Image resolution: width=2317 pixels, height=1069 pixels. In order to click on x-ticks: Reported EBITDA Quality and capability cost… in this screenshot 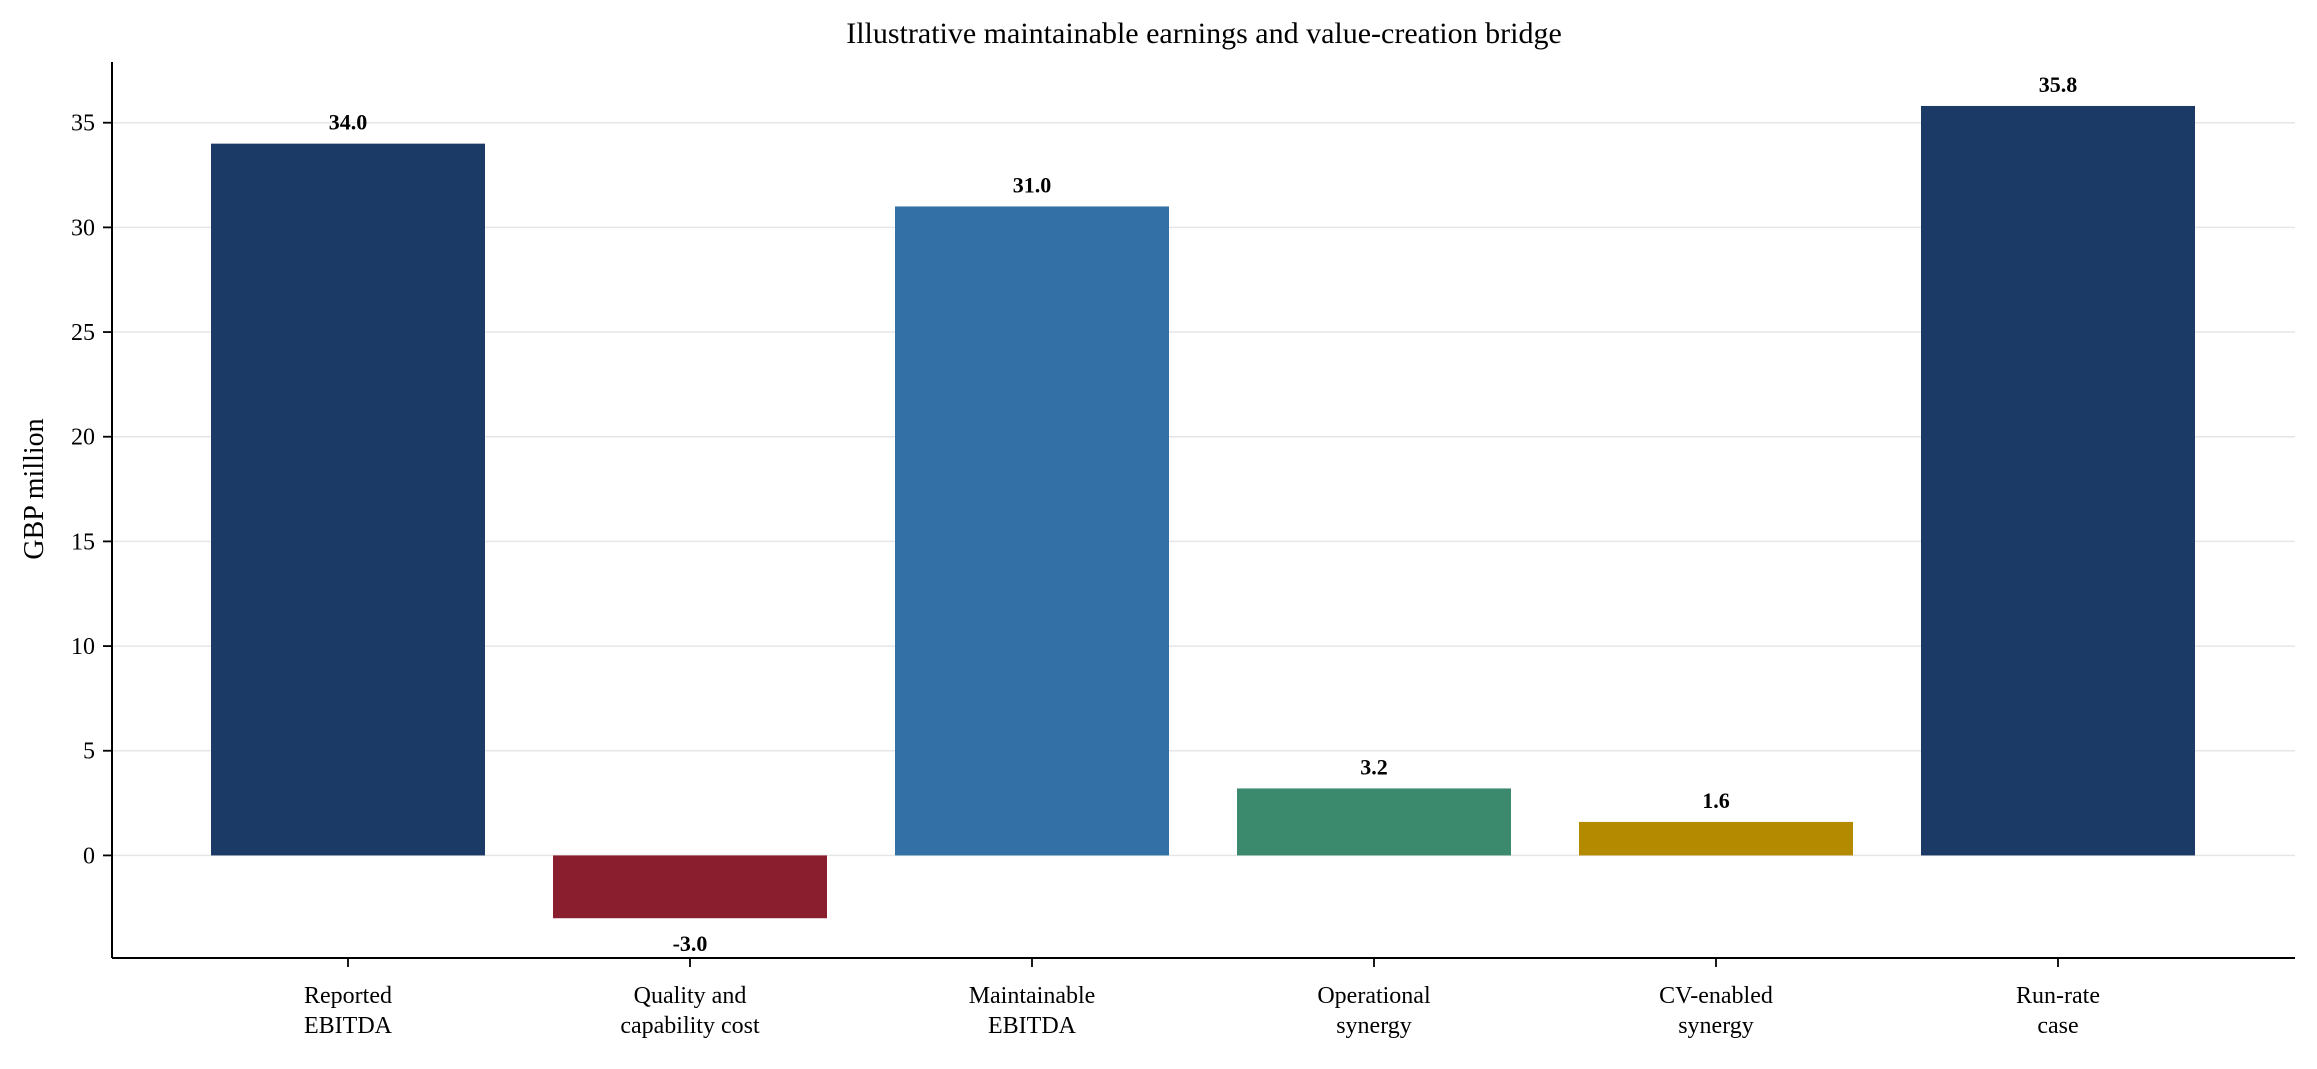, I will do `click(1202, 998)`.